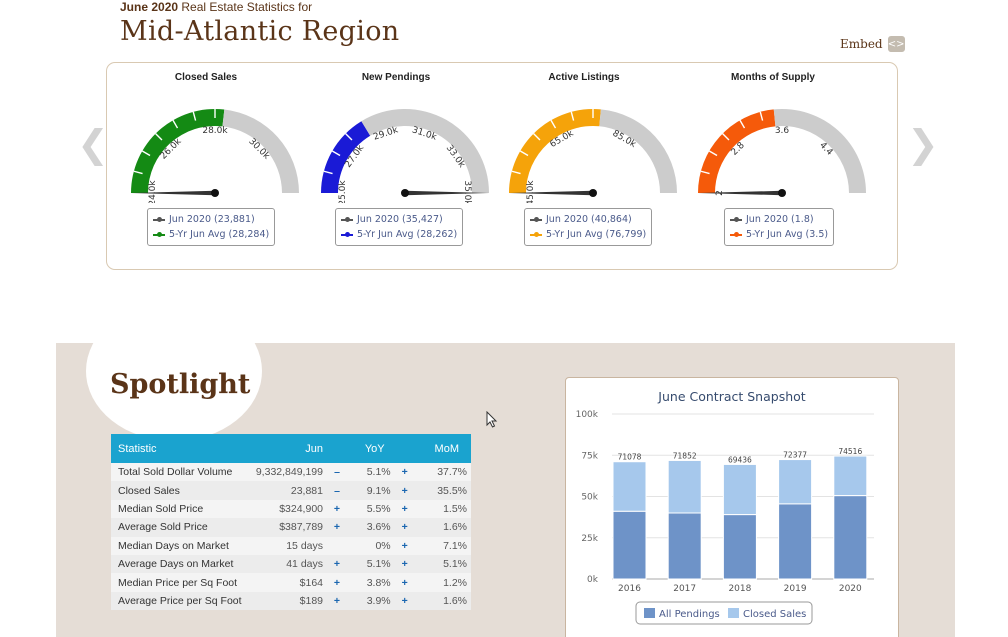  I want to click on legend-current: Jun 2020 (1.8), so click(779, 219).